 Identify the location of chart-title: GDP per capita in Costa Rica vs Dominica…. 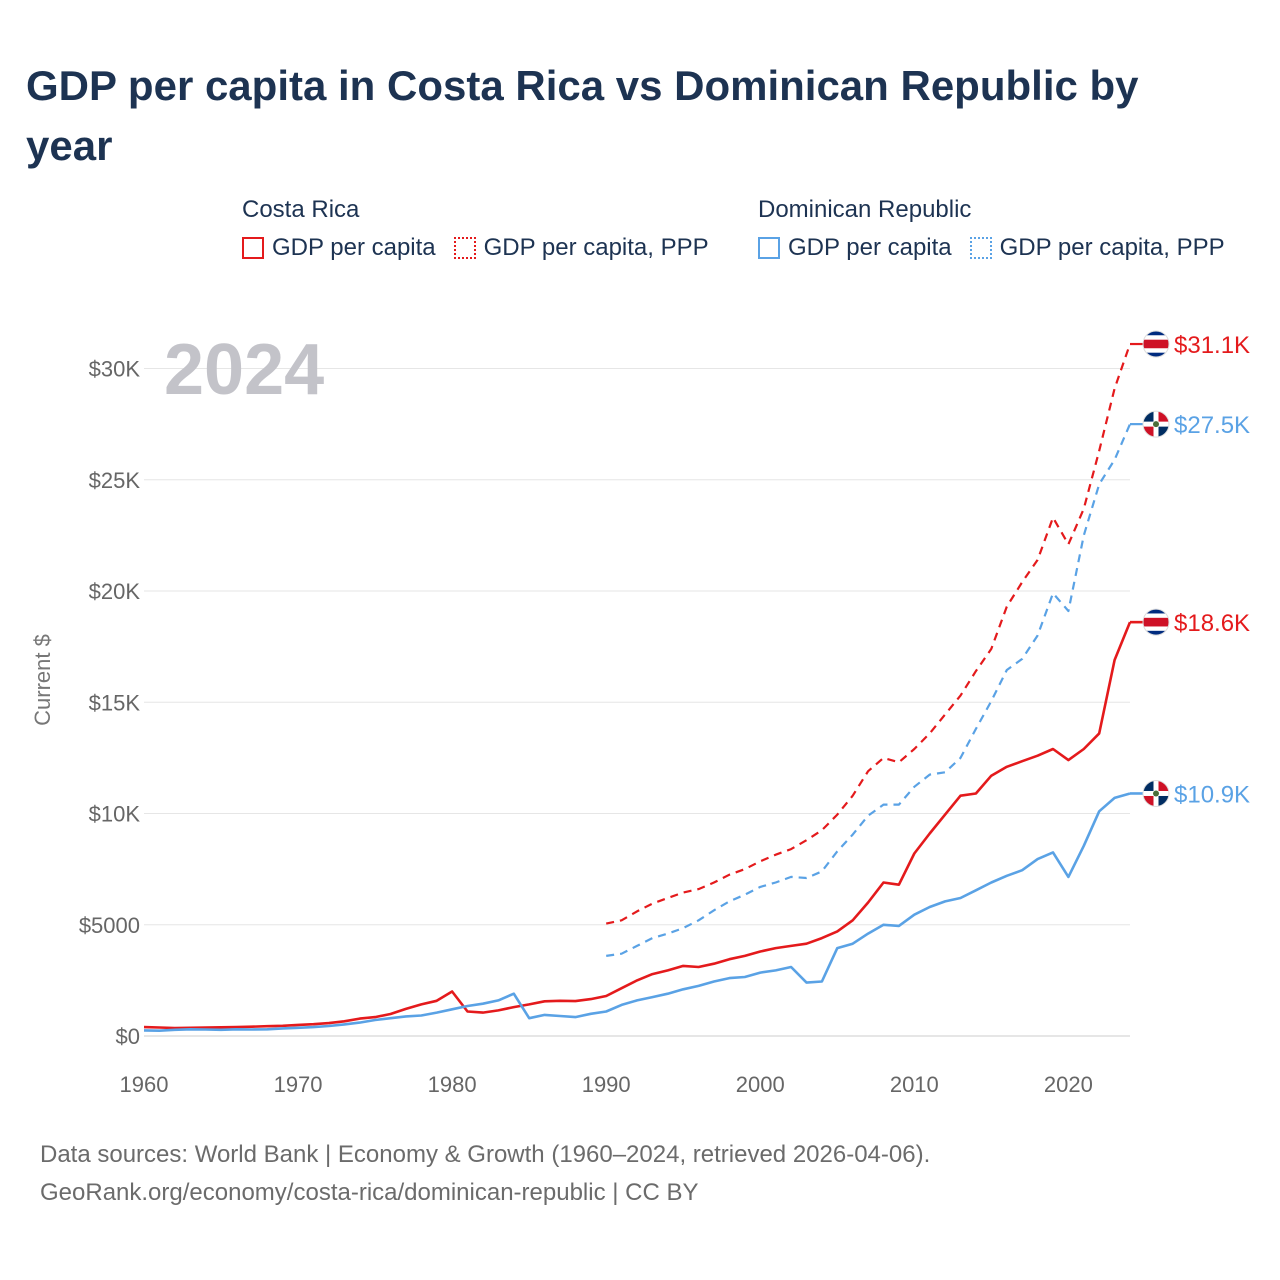
(582, 115).